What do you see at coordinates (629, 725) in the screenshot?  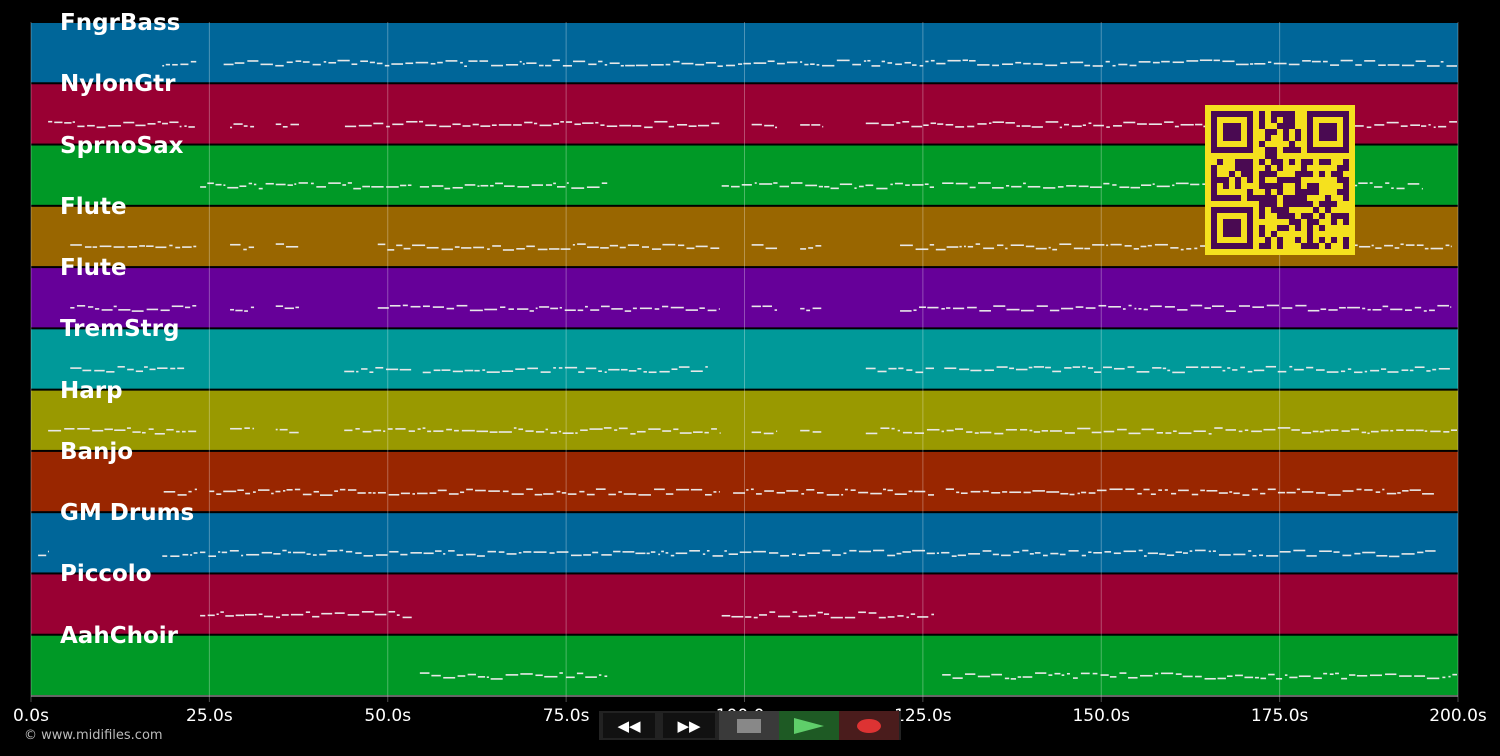 I see `rewind-button: ◀◀` at bounding box center [629, 725].